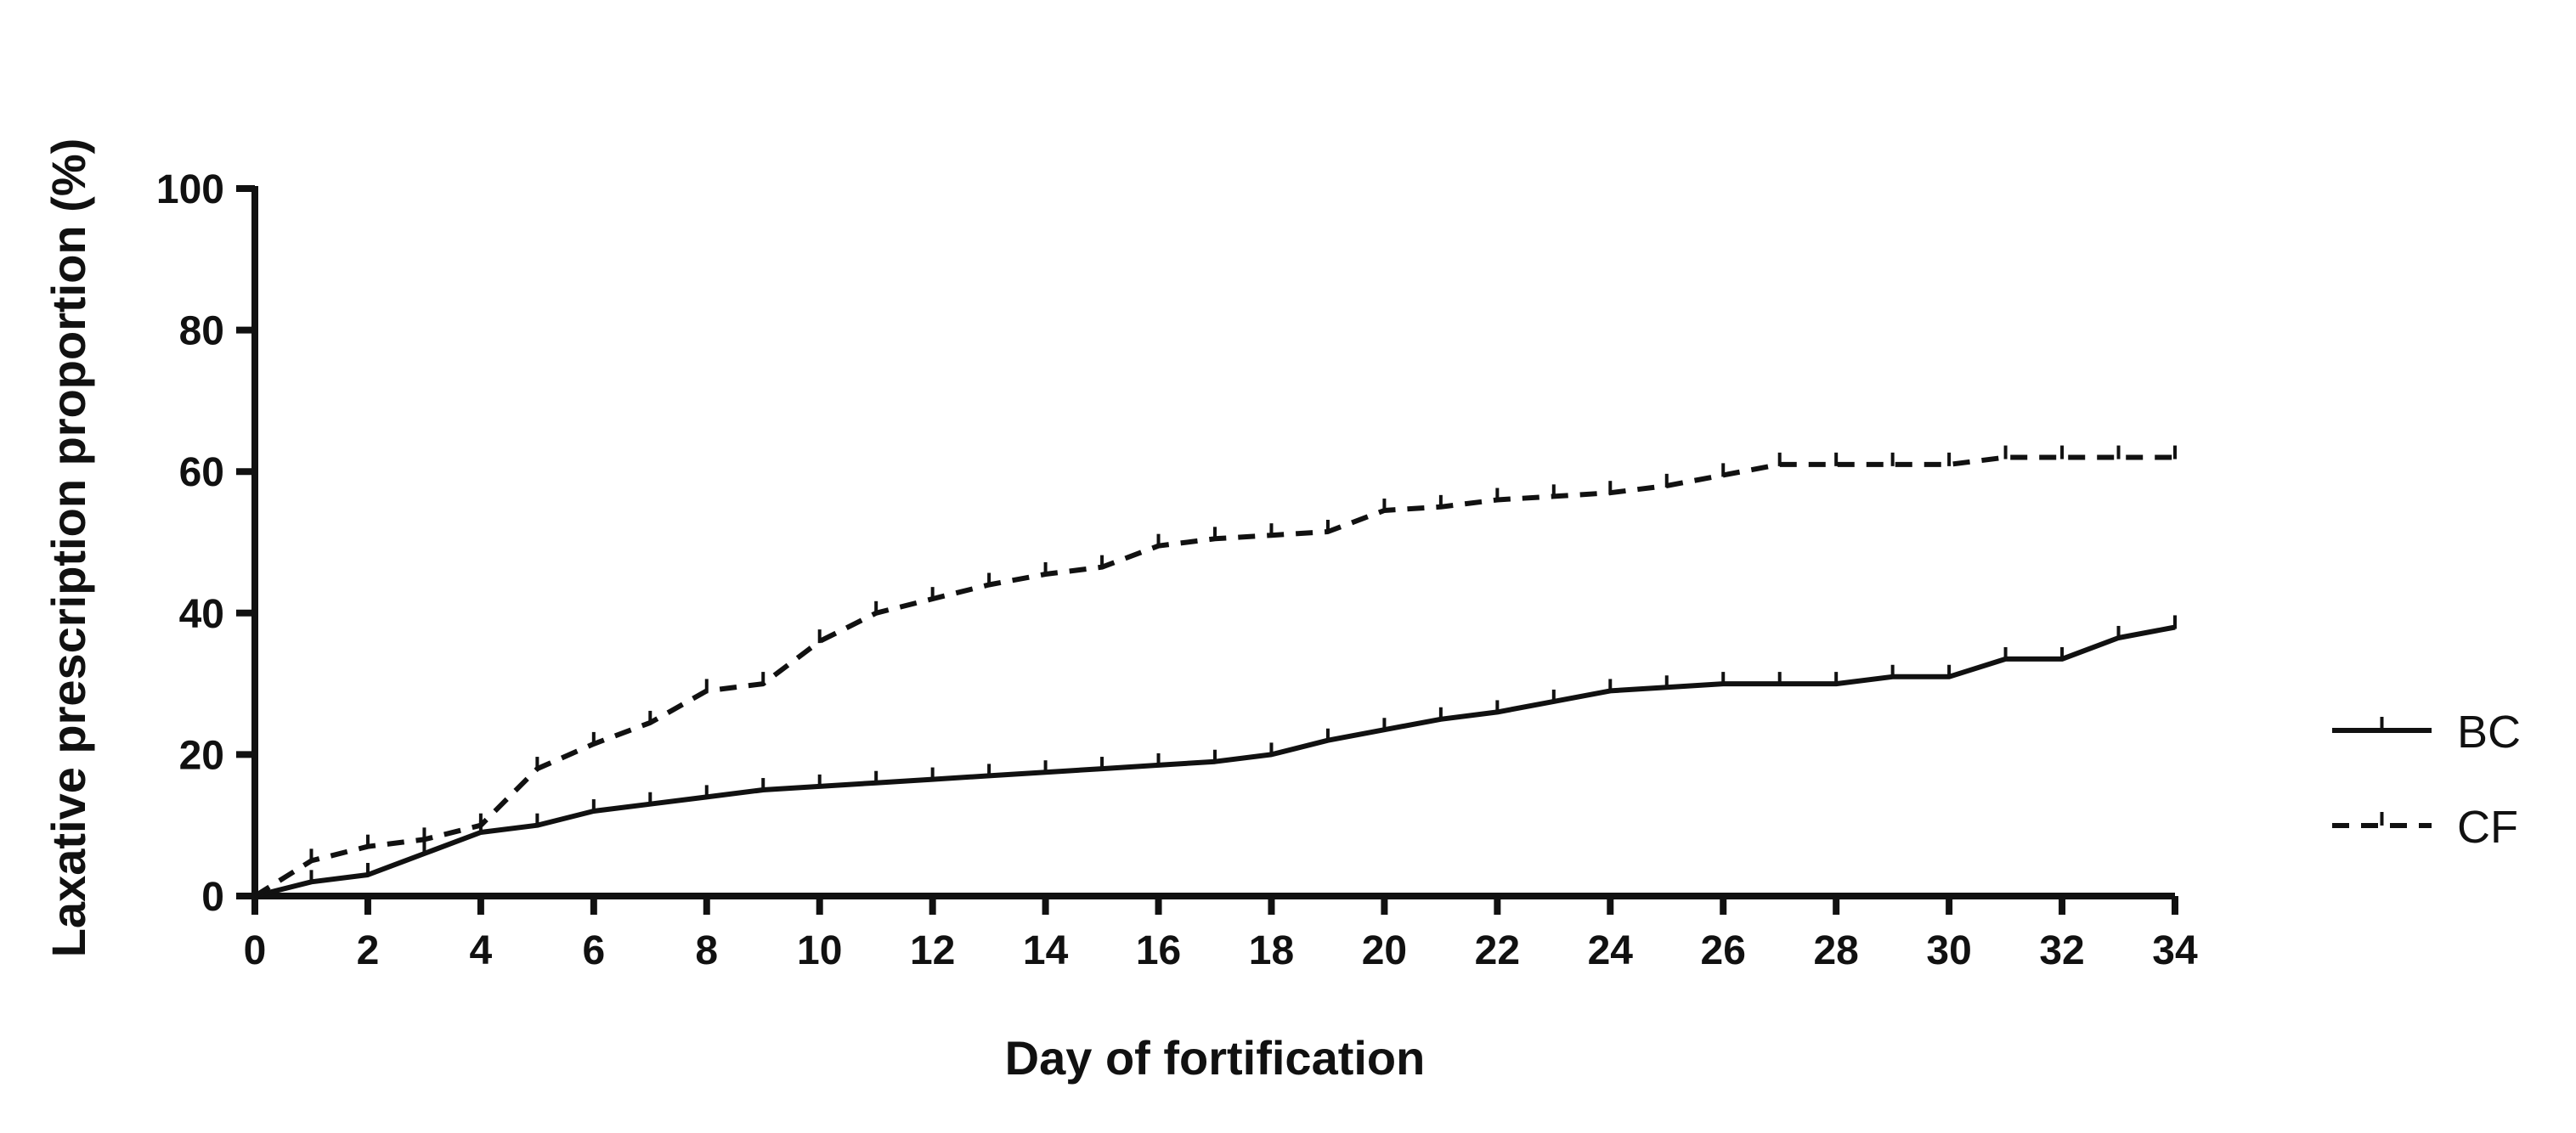 The height and width of the screenshot is (1133, 2576). What do you see at coordinates (1835, 950) in the screenshot?
I see `x-tick-label: 28` at bounding box center [1835, 950].